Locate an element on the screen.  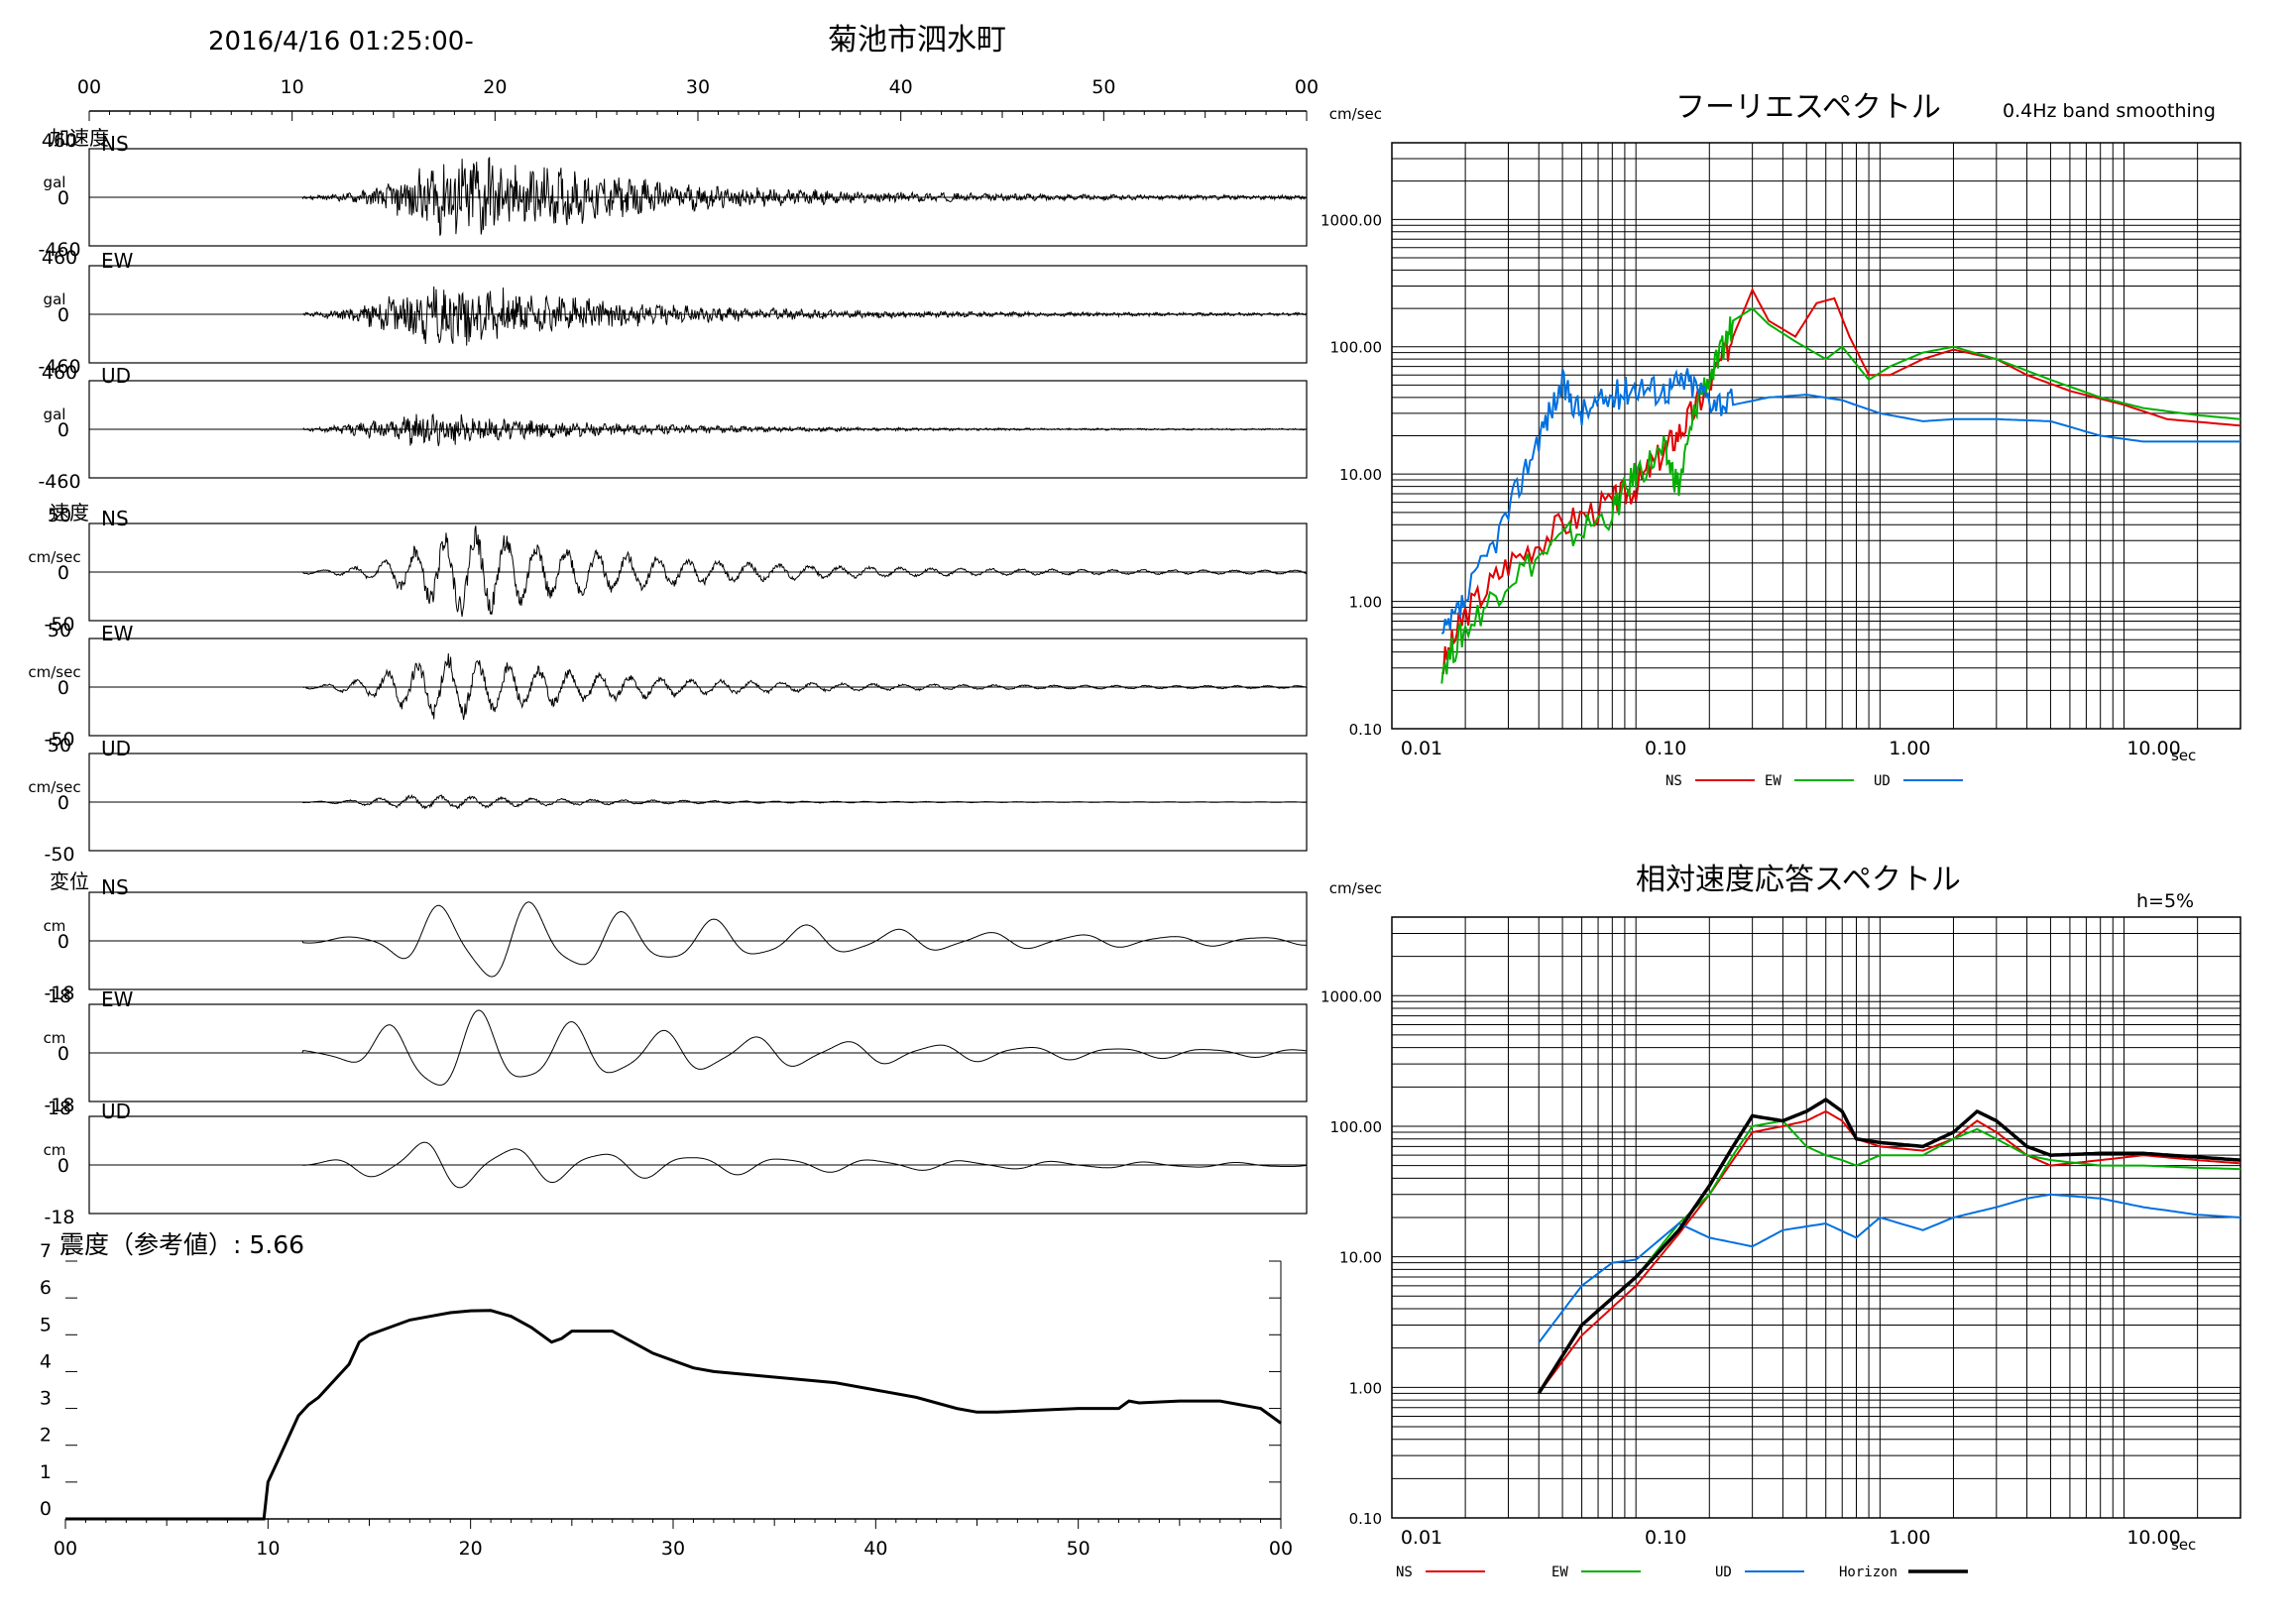
quantity-label: 変位 is located at coordinates (69, 881).